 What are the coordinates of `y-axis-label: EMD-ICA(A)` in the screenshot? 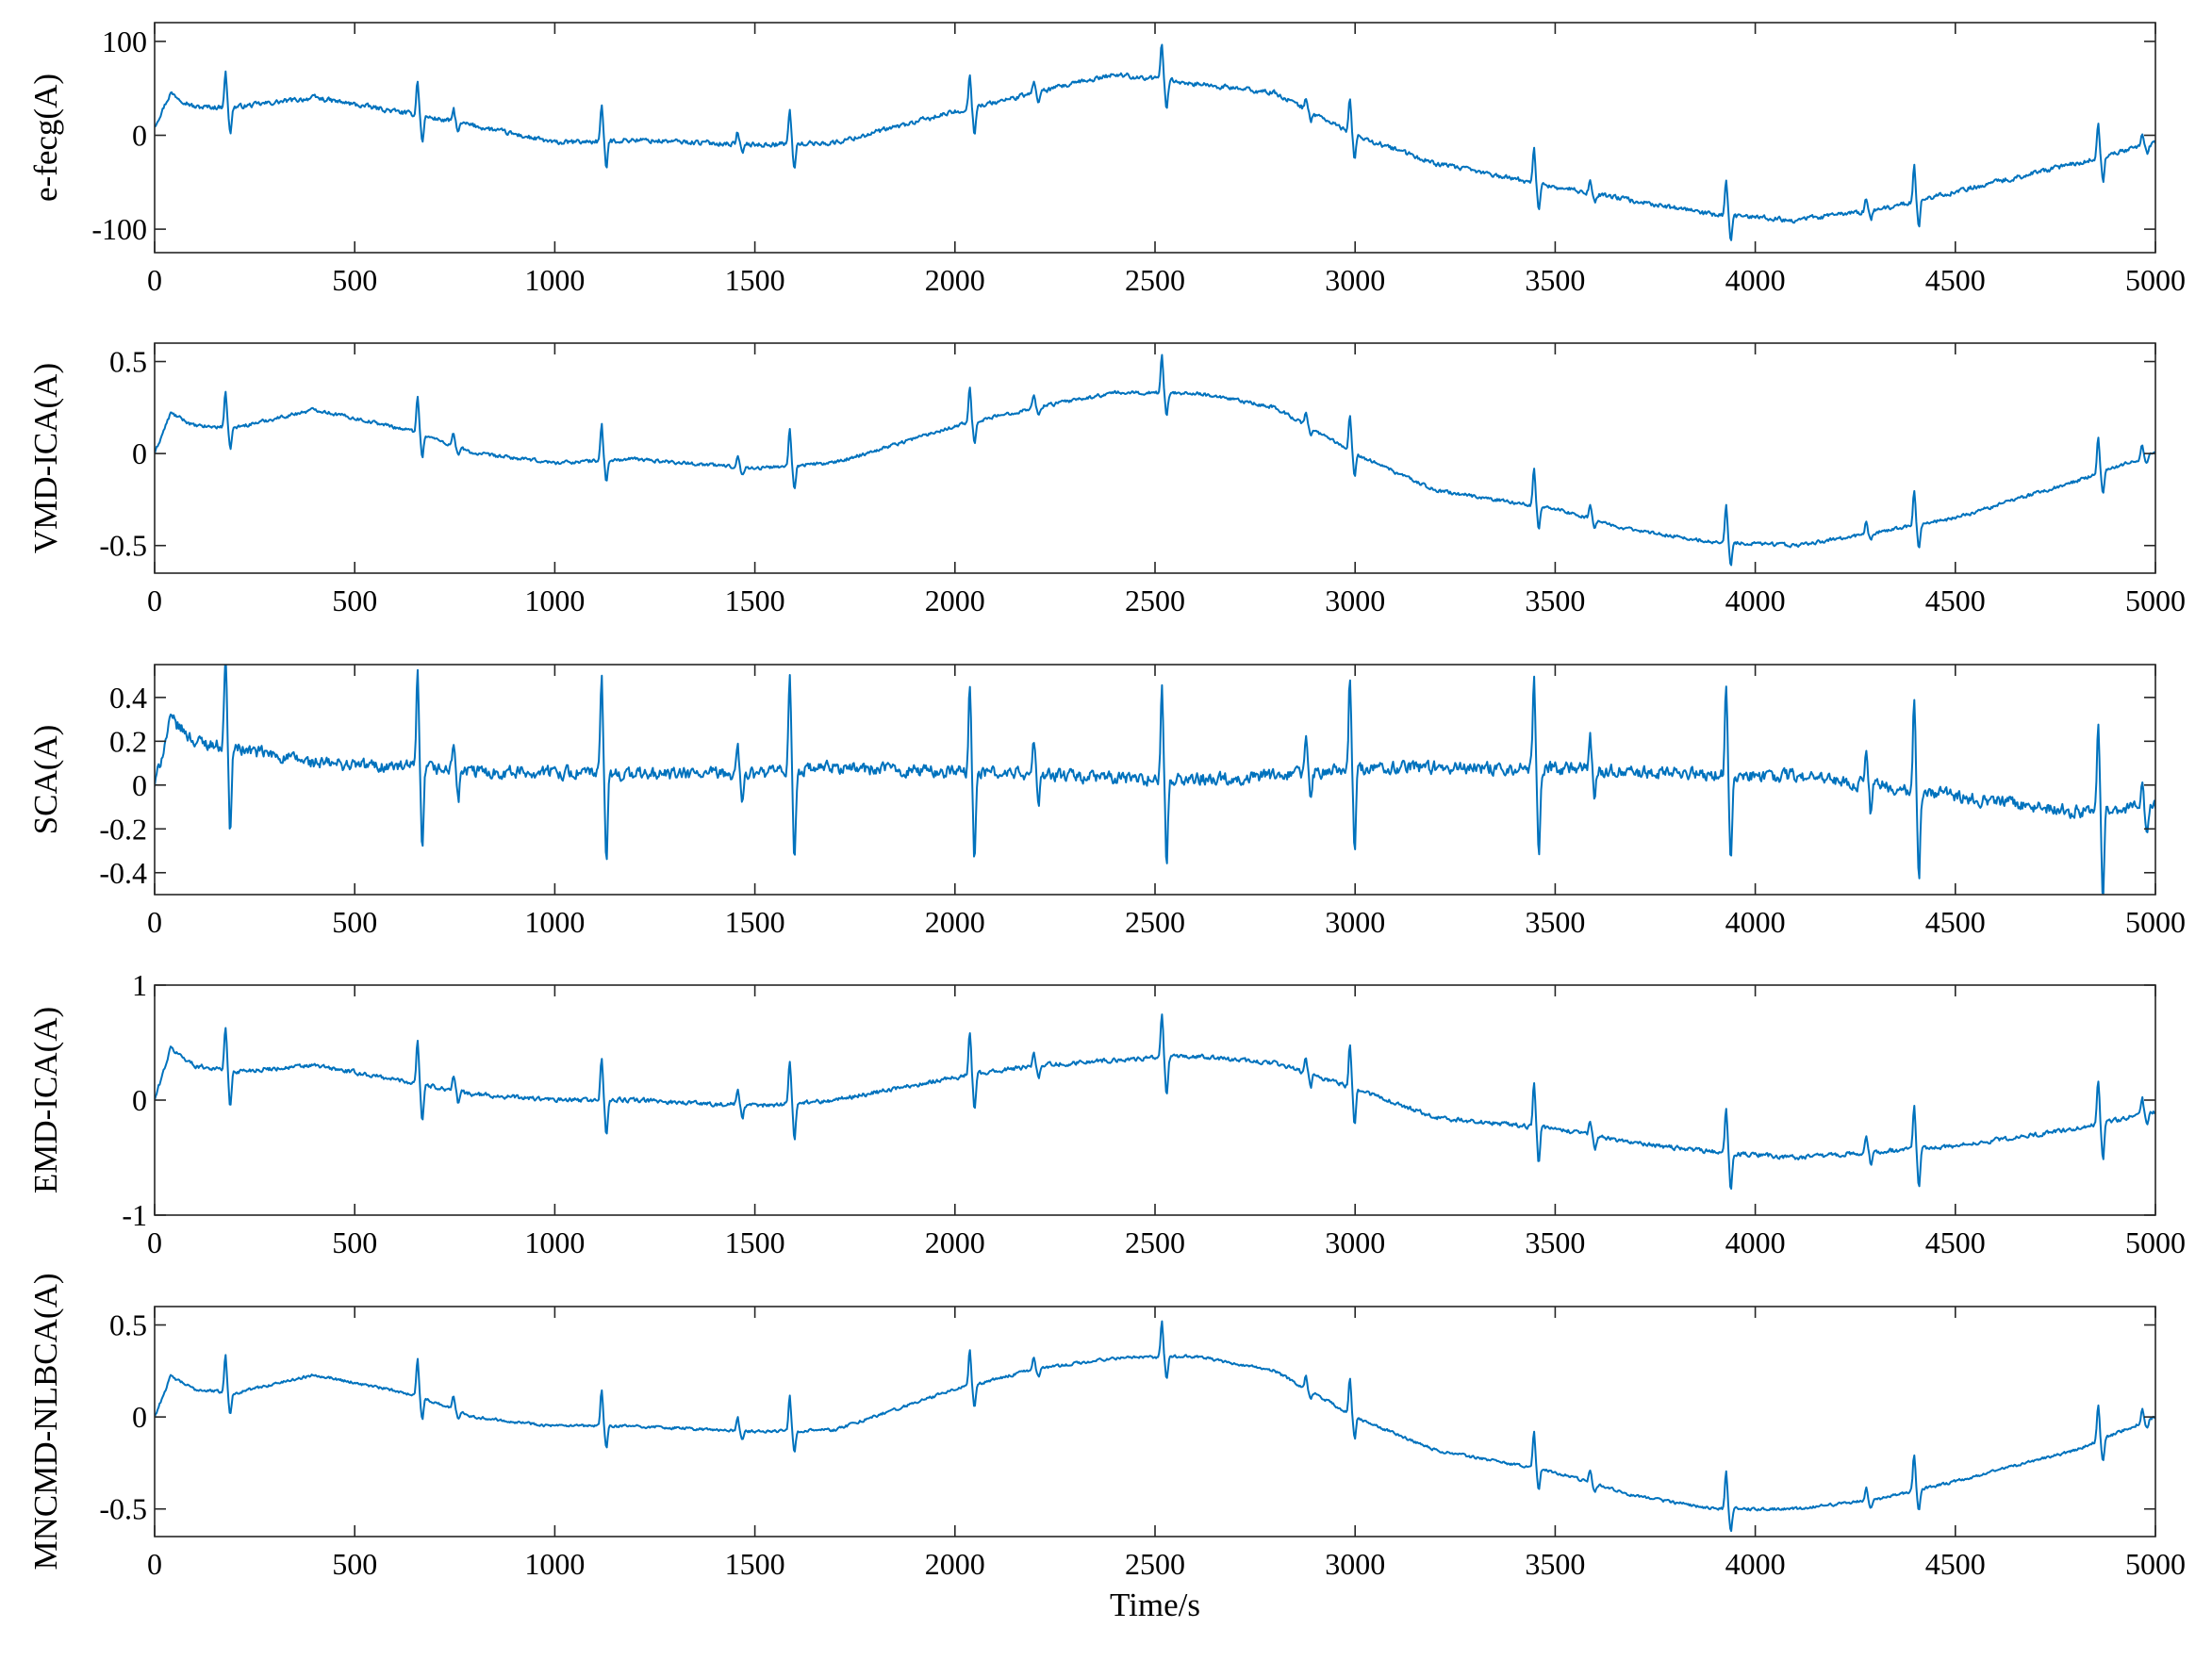 It's located at (45, 1100).